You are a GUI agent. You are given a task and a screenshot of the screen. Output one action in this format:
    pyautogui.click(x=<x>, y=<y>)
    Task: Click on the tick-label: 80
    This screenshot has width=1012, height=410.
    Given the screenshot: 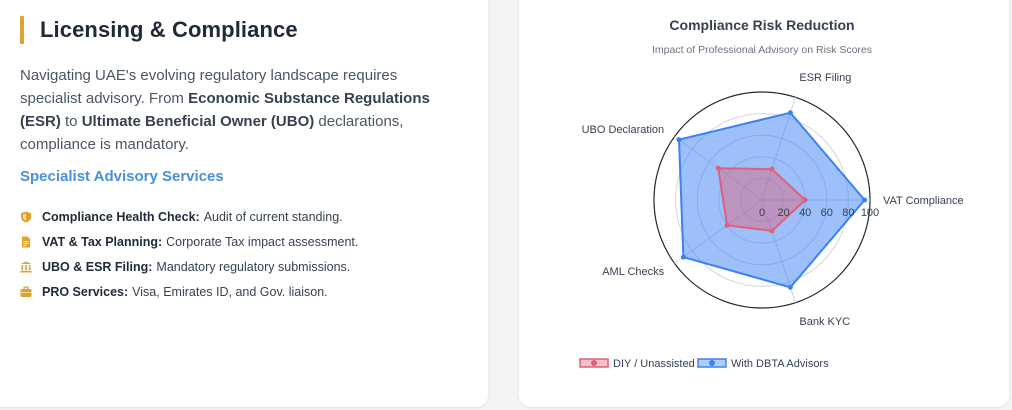 What is the action you would take?
    pyautogui.click(x=848, y=213)
    